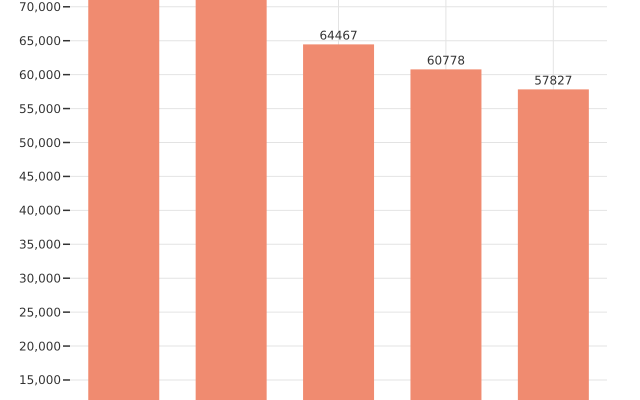 This screenshot has height=400, width=640. Describe the element at coordinates (40, 143) in the screenshot. I see `y-tick-label: 50,000` at that location.